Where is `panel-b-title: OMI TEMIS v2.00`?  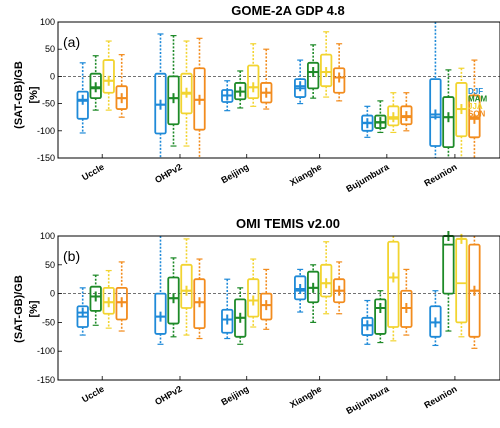
panel-b-title: OMI TEMIS v2.00 is located at coordinates (288, 223).